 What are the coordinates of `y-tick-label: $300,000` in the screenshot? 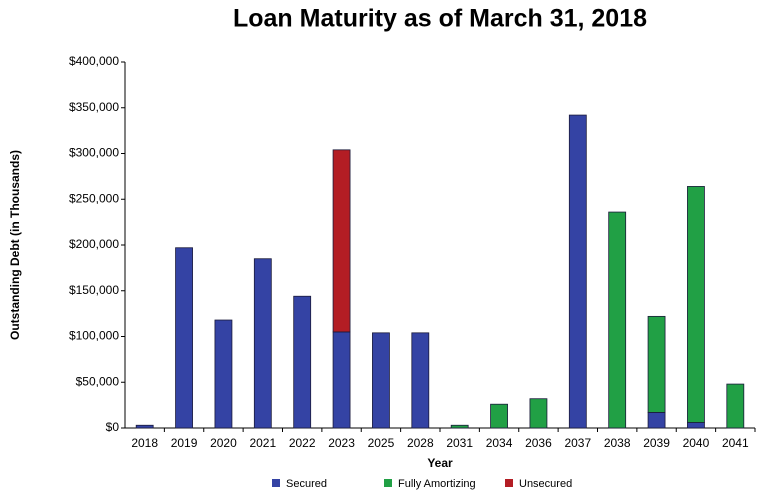 It's located at (94, 153).